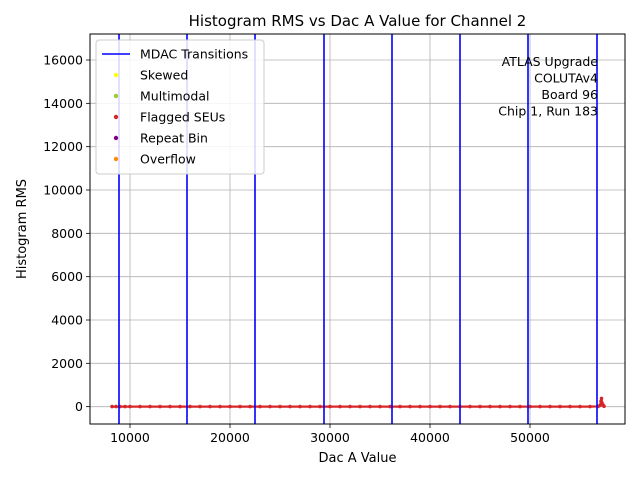  Describe the element at coordinates (548, 111) in the screenshot. I see `annotation-line: Chip 1, Run 183` at that location.